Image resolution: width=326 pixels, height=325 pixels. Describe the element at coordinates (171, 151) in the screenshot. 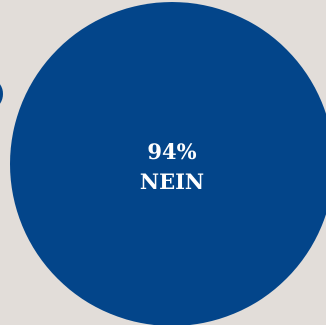

I see `value-label: 94%` at that location.